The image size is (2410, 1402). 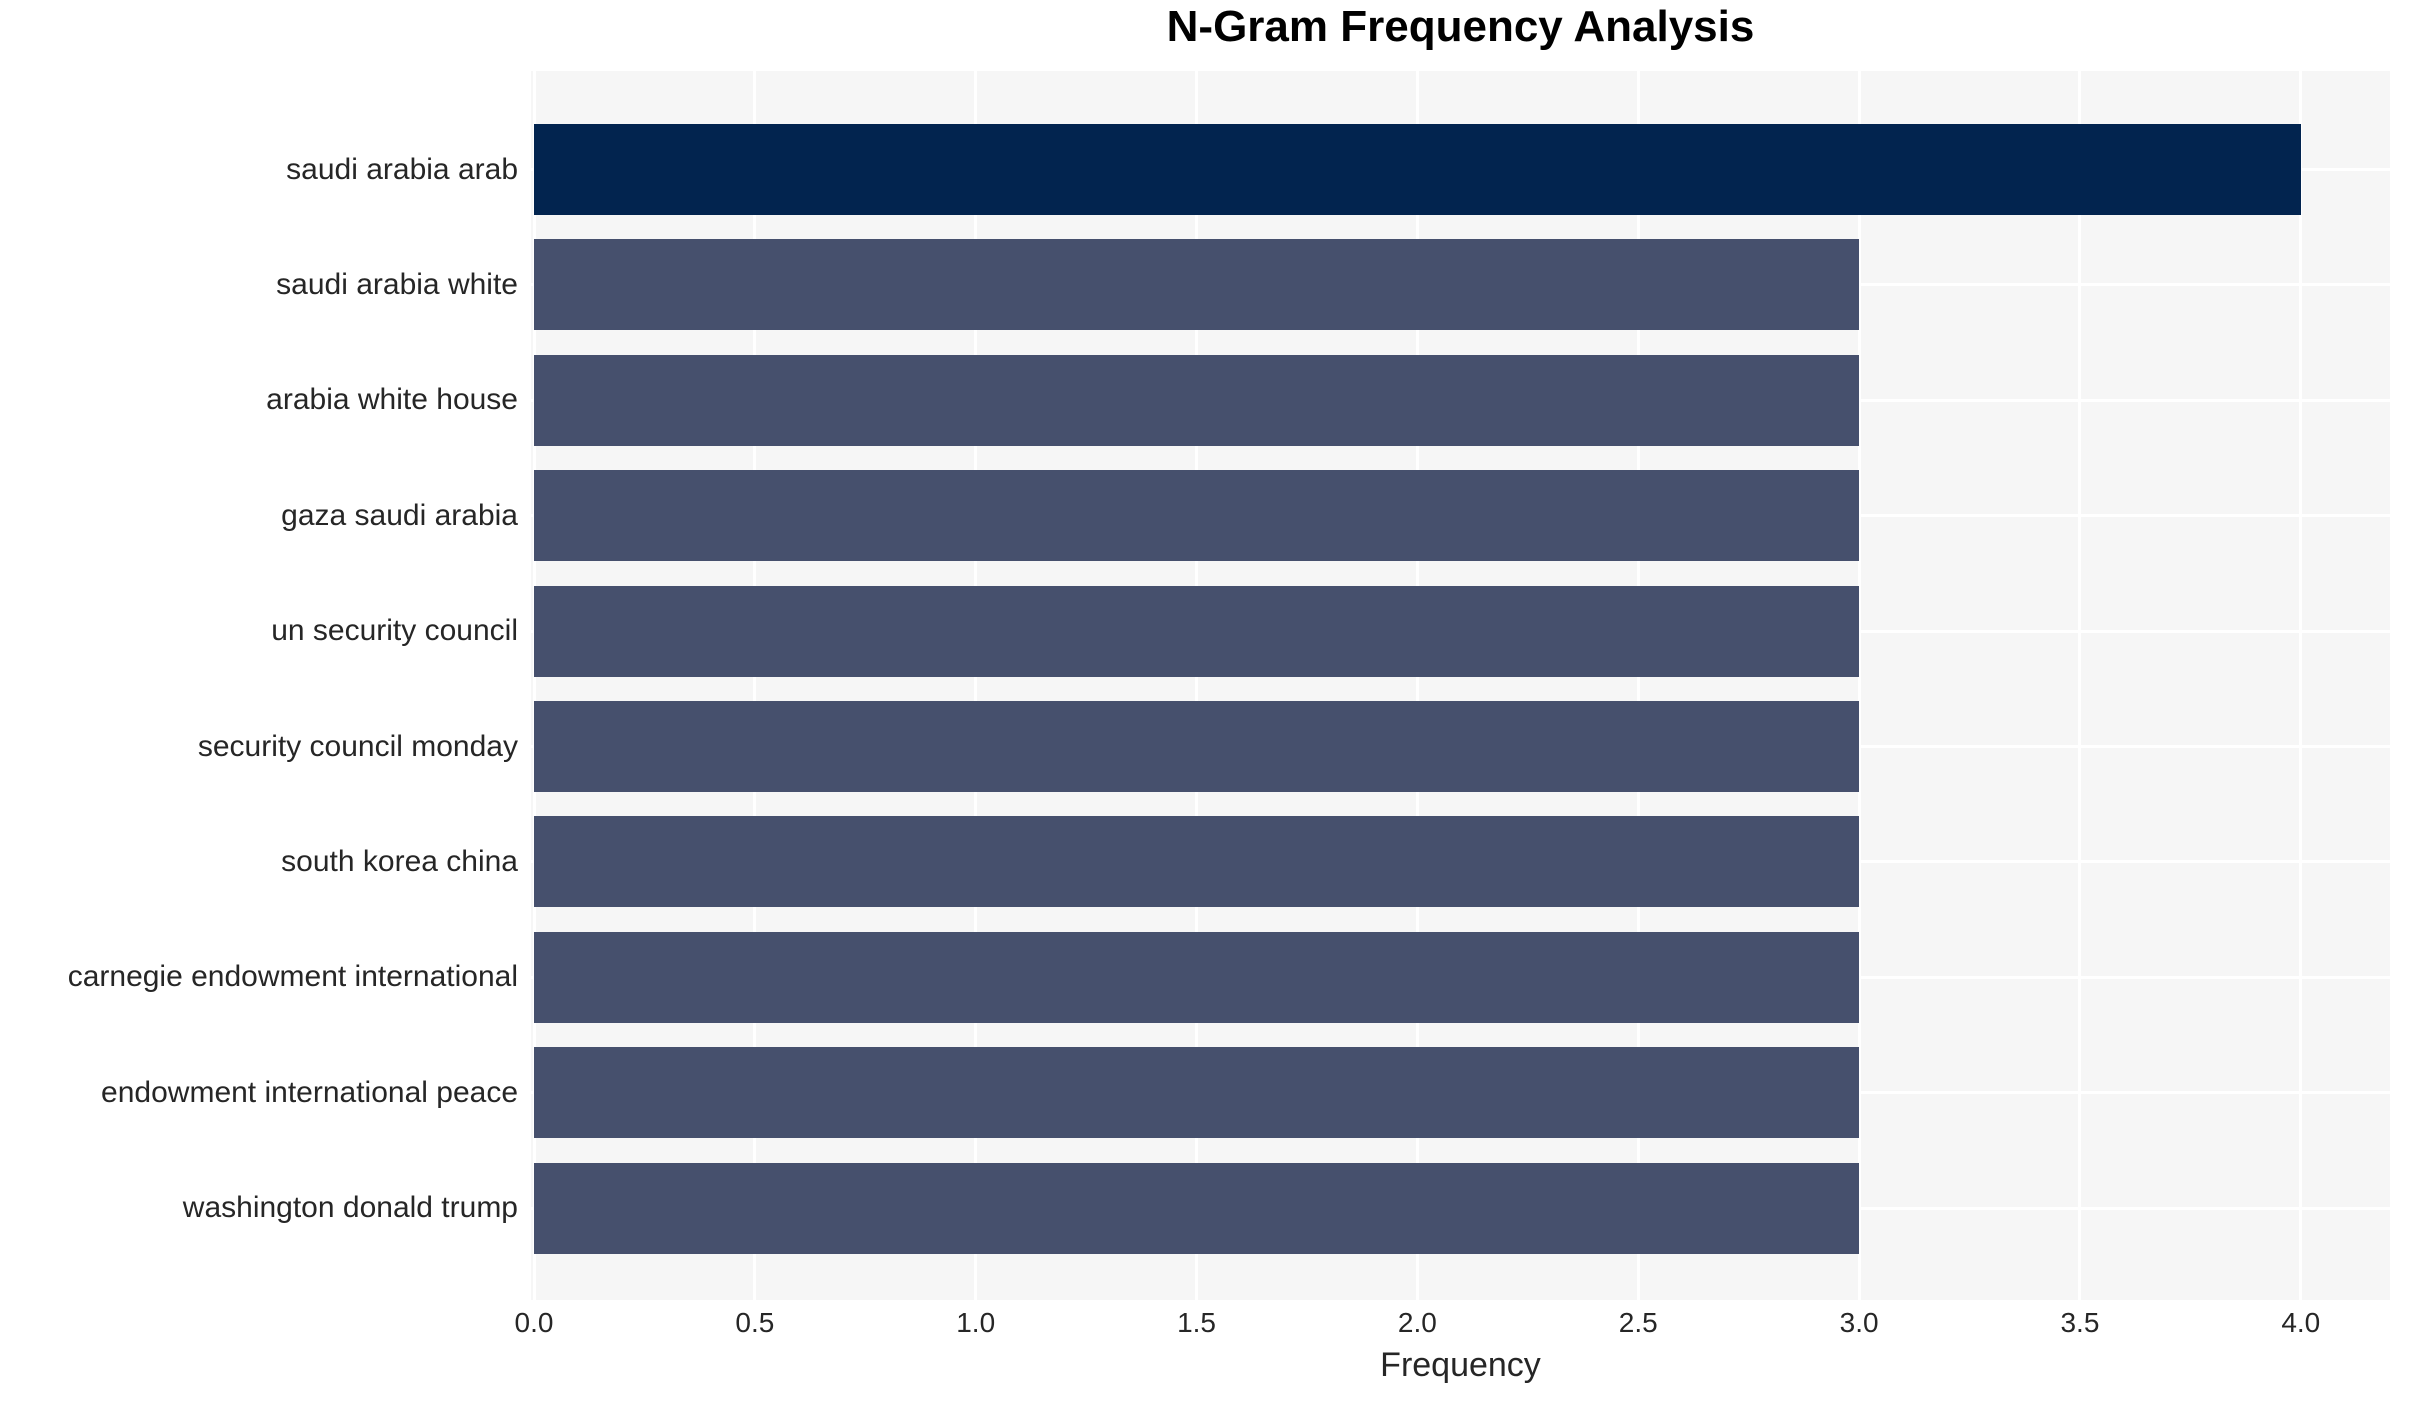 I want to click on x-tick-label: 0.0, so click(x=534, y=1322).